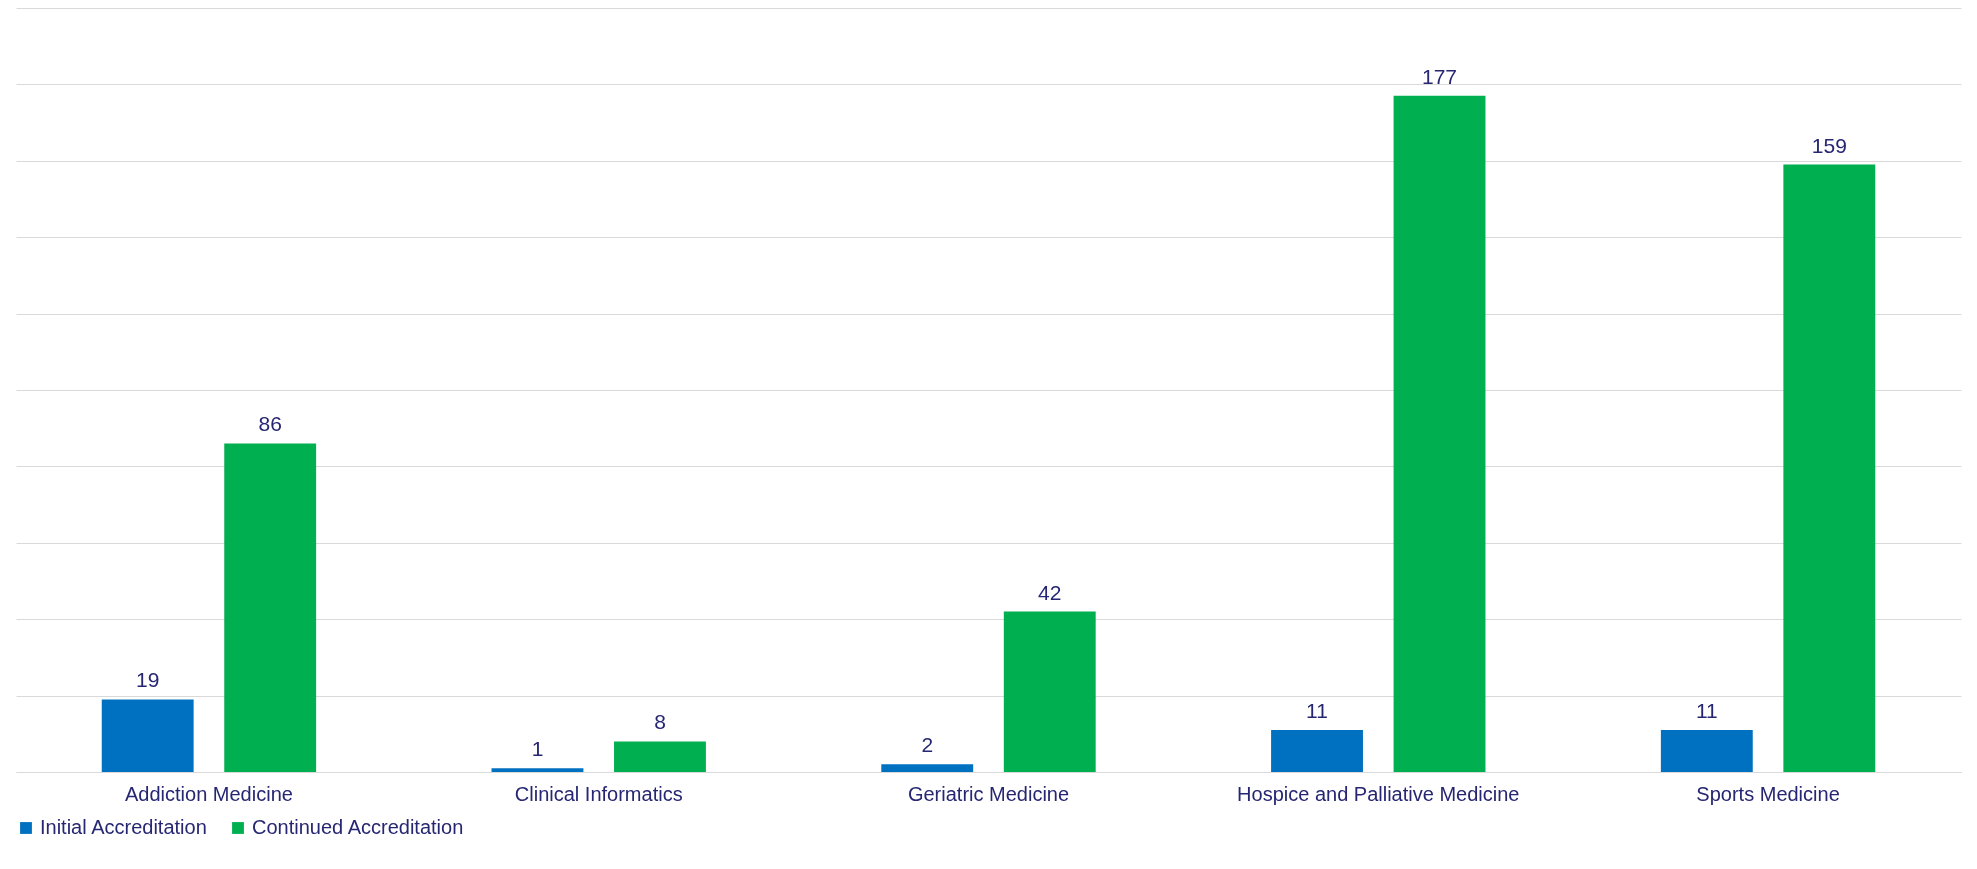 The image size is (1977, 869). I want to click on x-tick-label: Clinical Informatics, so click(598, 793).